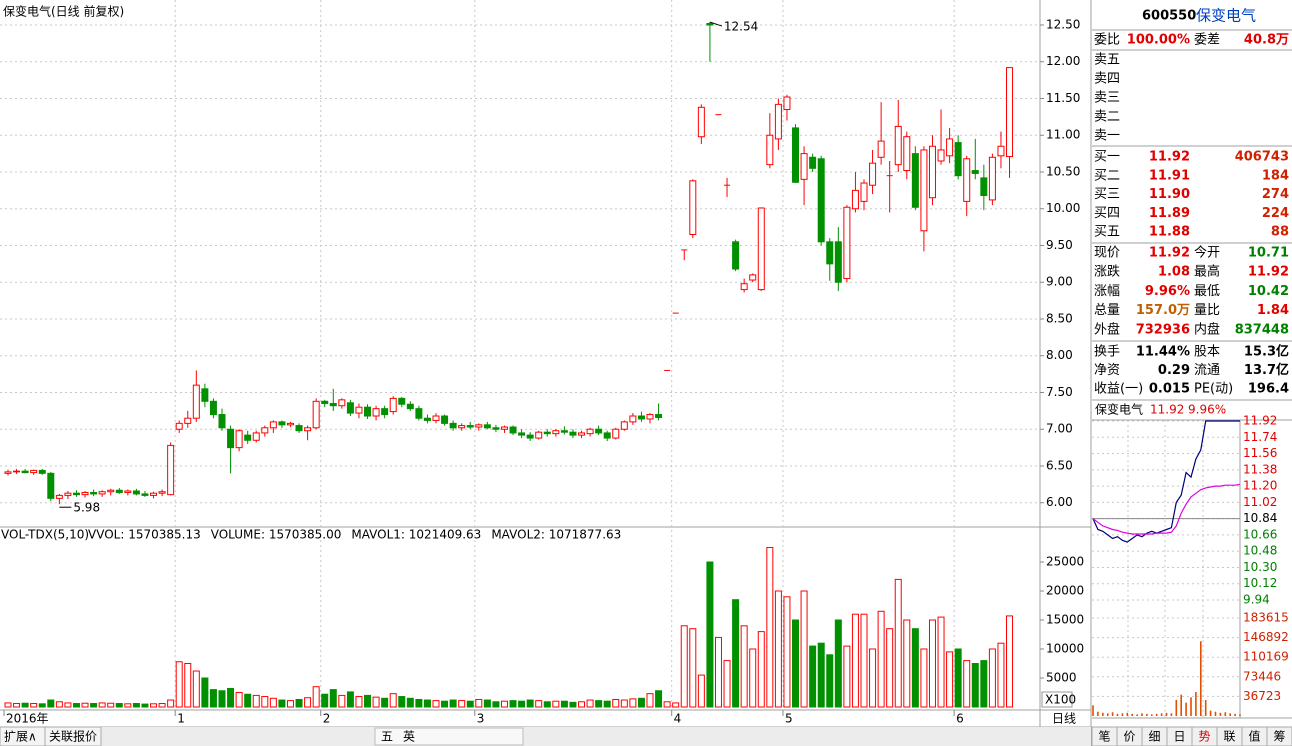 Image resolution: width=1292 pixels, height=746 pixels. I want to click on period-label: 日线, so click(1064, 719).